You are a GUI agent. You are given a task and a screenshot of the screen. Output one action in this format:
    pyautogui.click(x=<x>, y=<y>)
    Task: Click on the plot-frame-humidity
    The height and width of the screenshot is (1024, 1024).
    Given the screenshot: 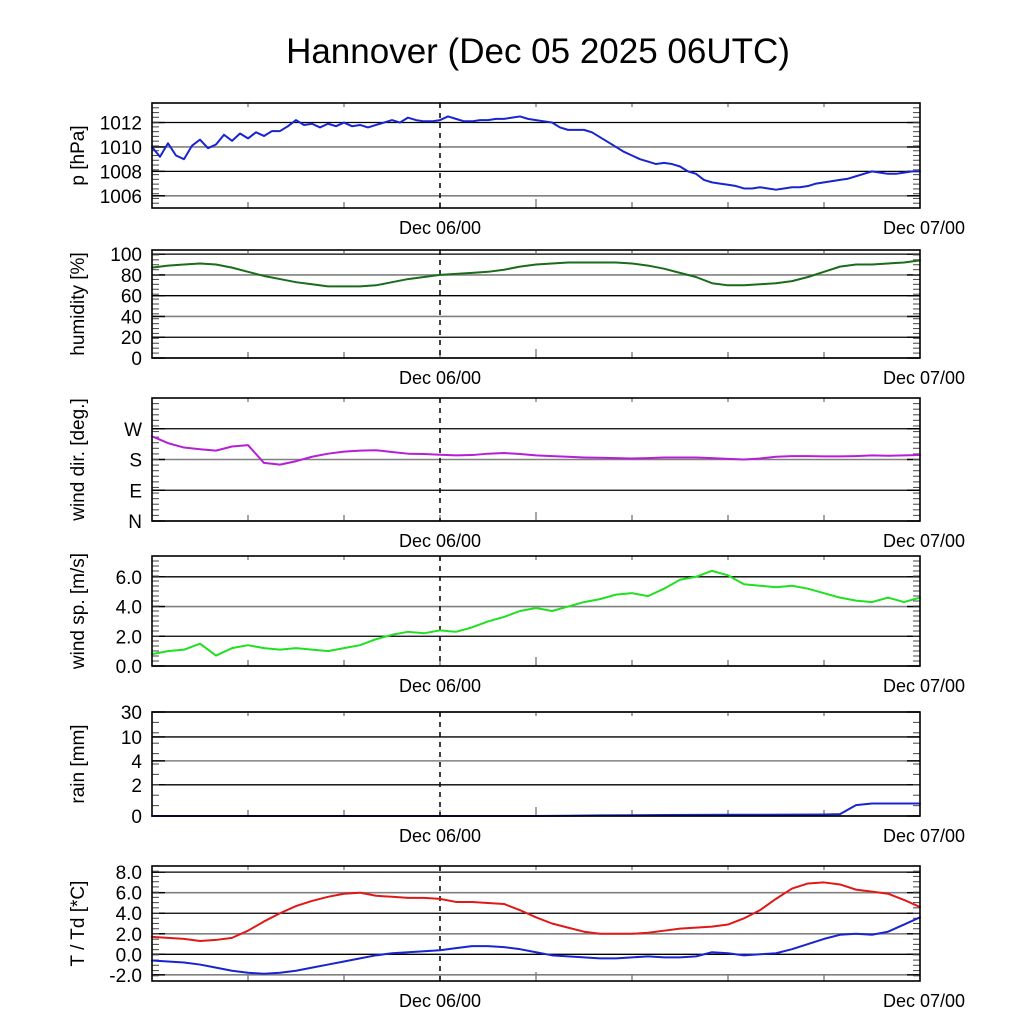 What is the action you would take?
    pyautogui.click(x=536, y=304)
    